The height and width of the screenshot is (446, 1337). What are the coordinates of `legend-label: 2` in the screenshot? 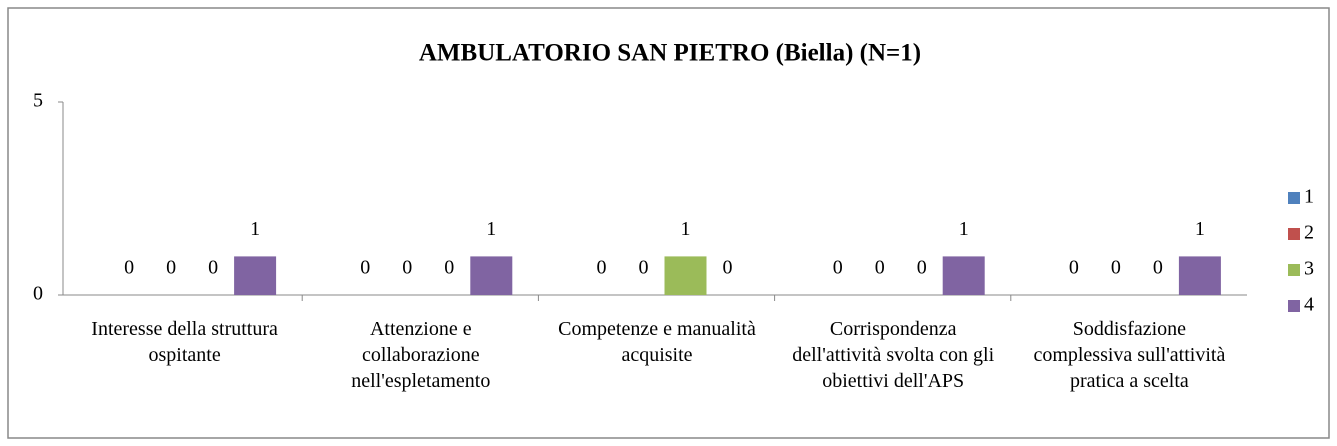 It's located at (1309, 233).